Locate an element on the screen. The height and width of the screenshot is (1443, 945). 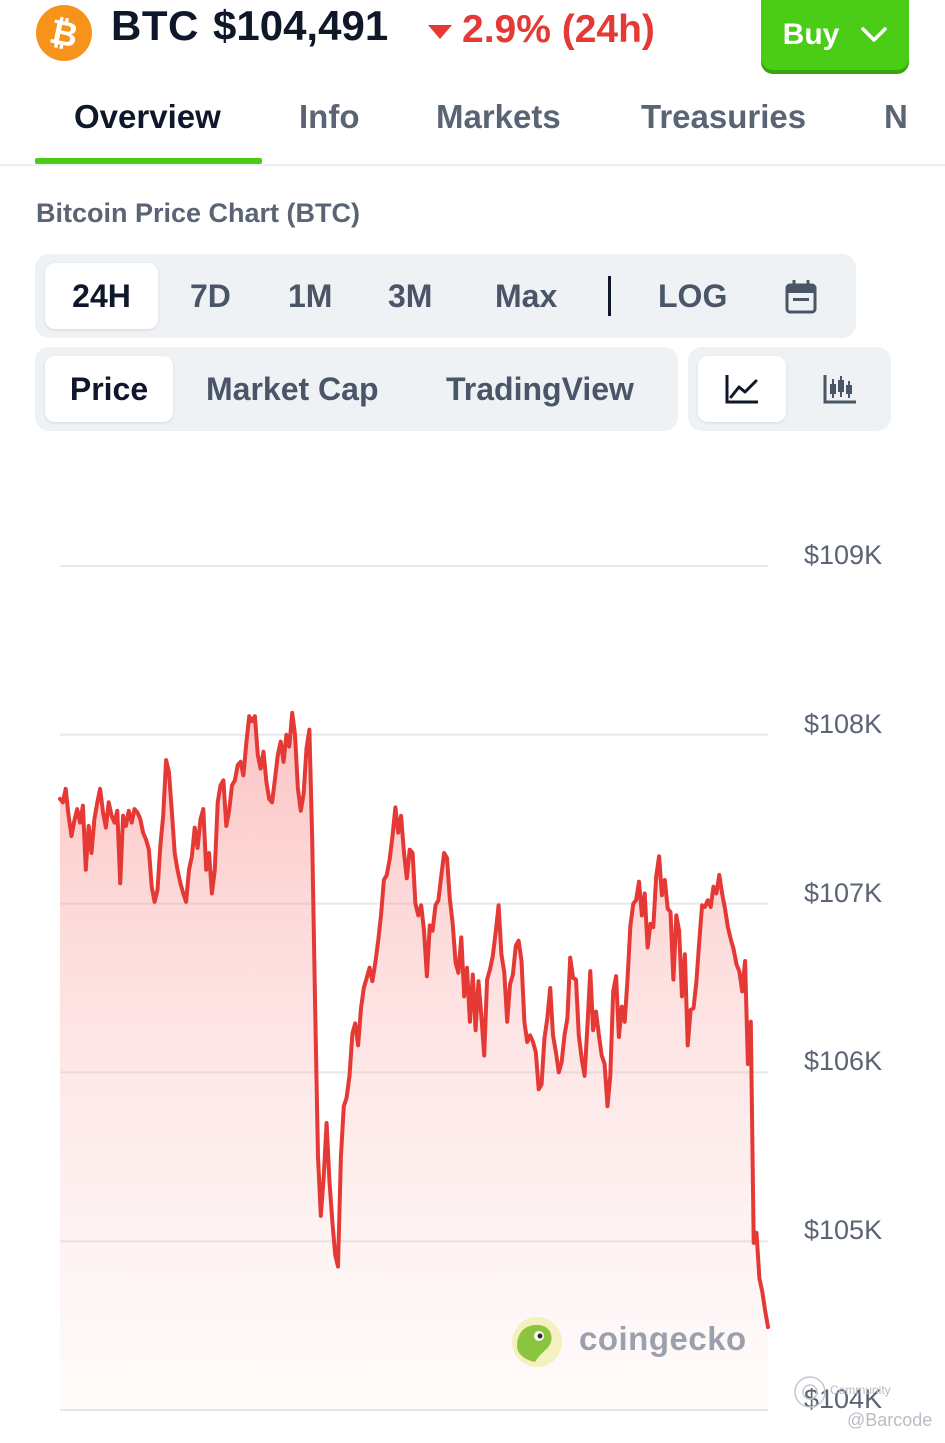
time-range-selector: 24H 7D 1M 3M Max LOG is located at coordinates (445, 296).